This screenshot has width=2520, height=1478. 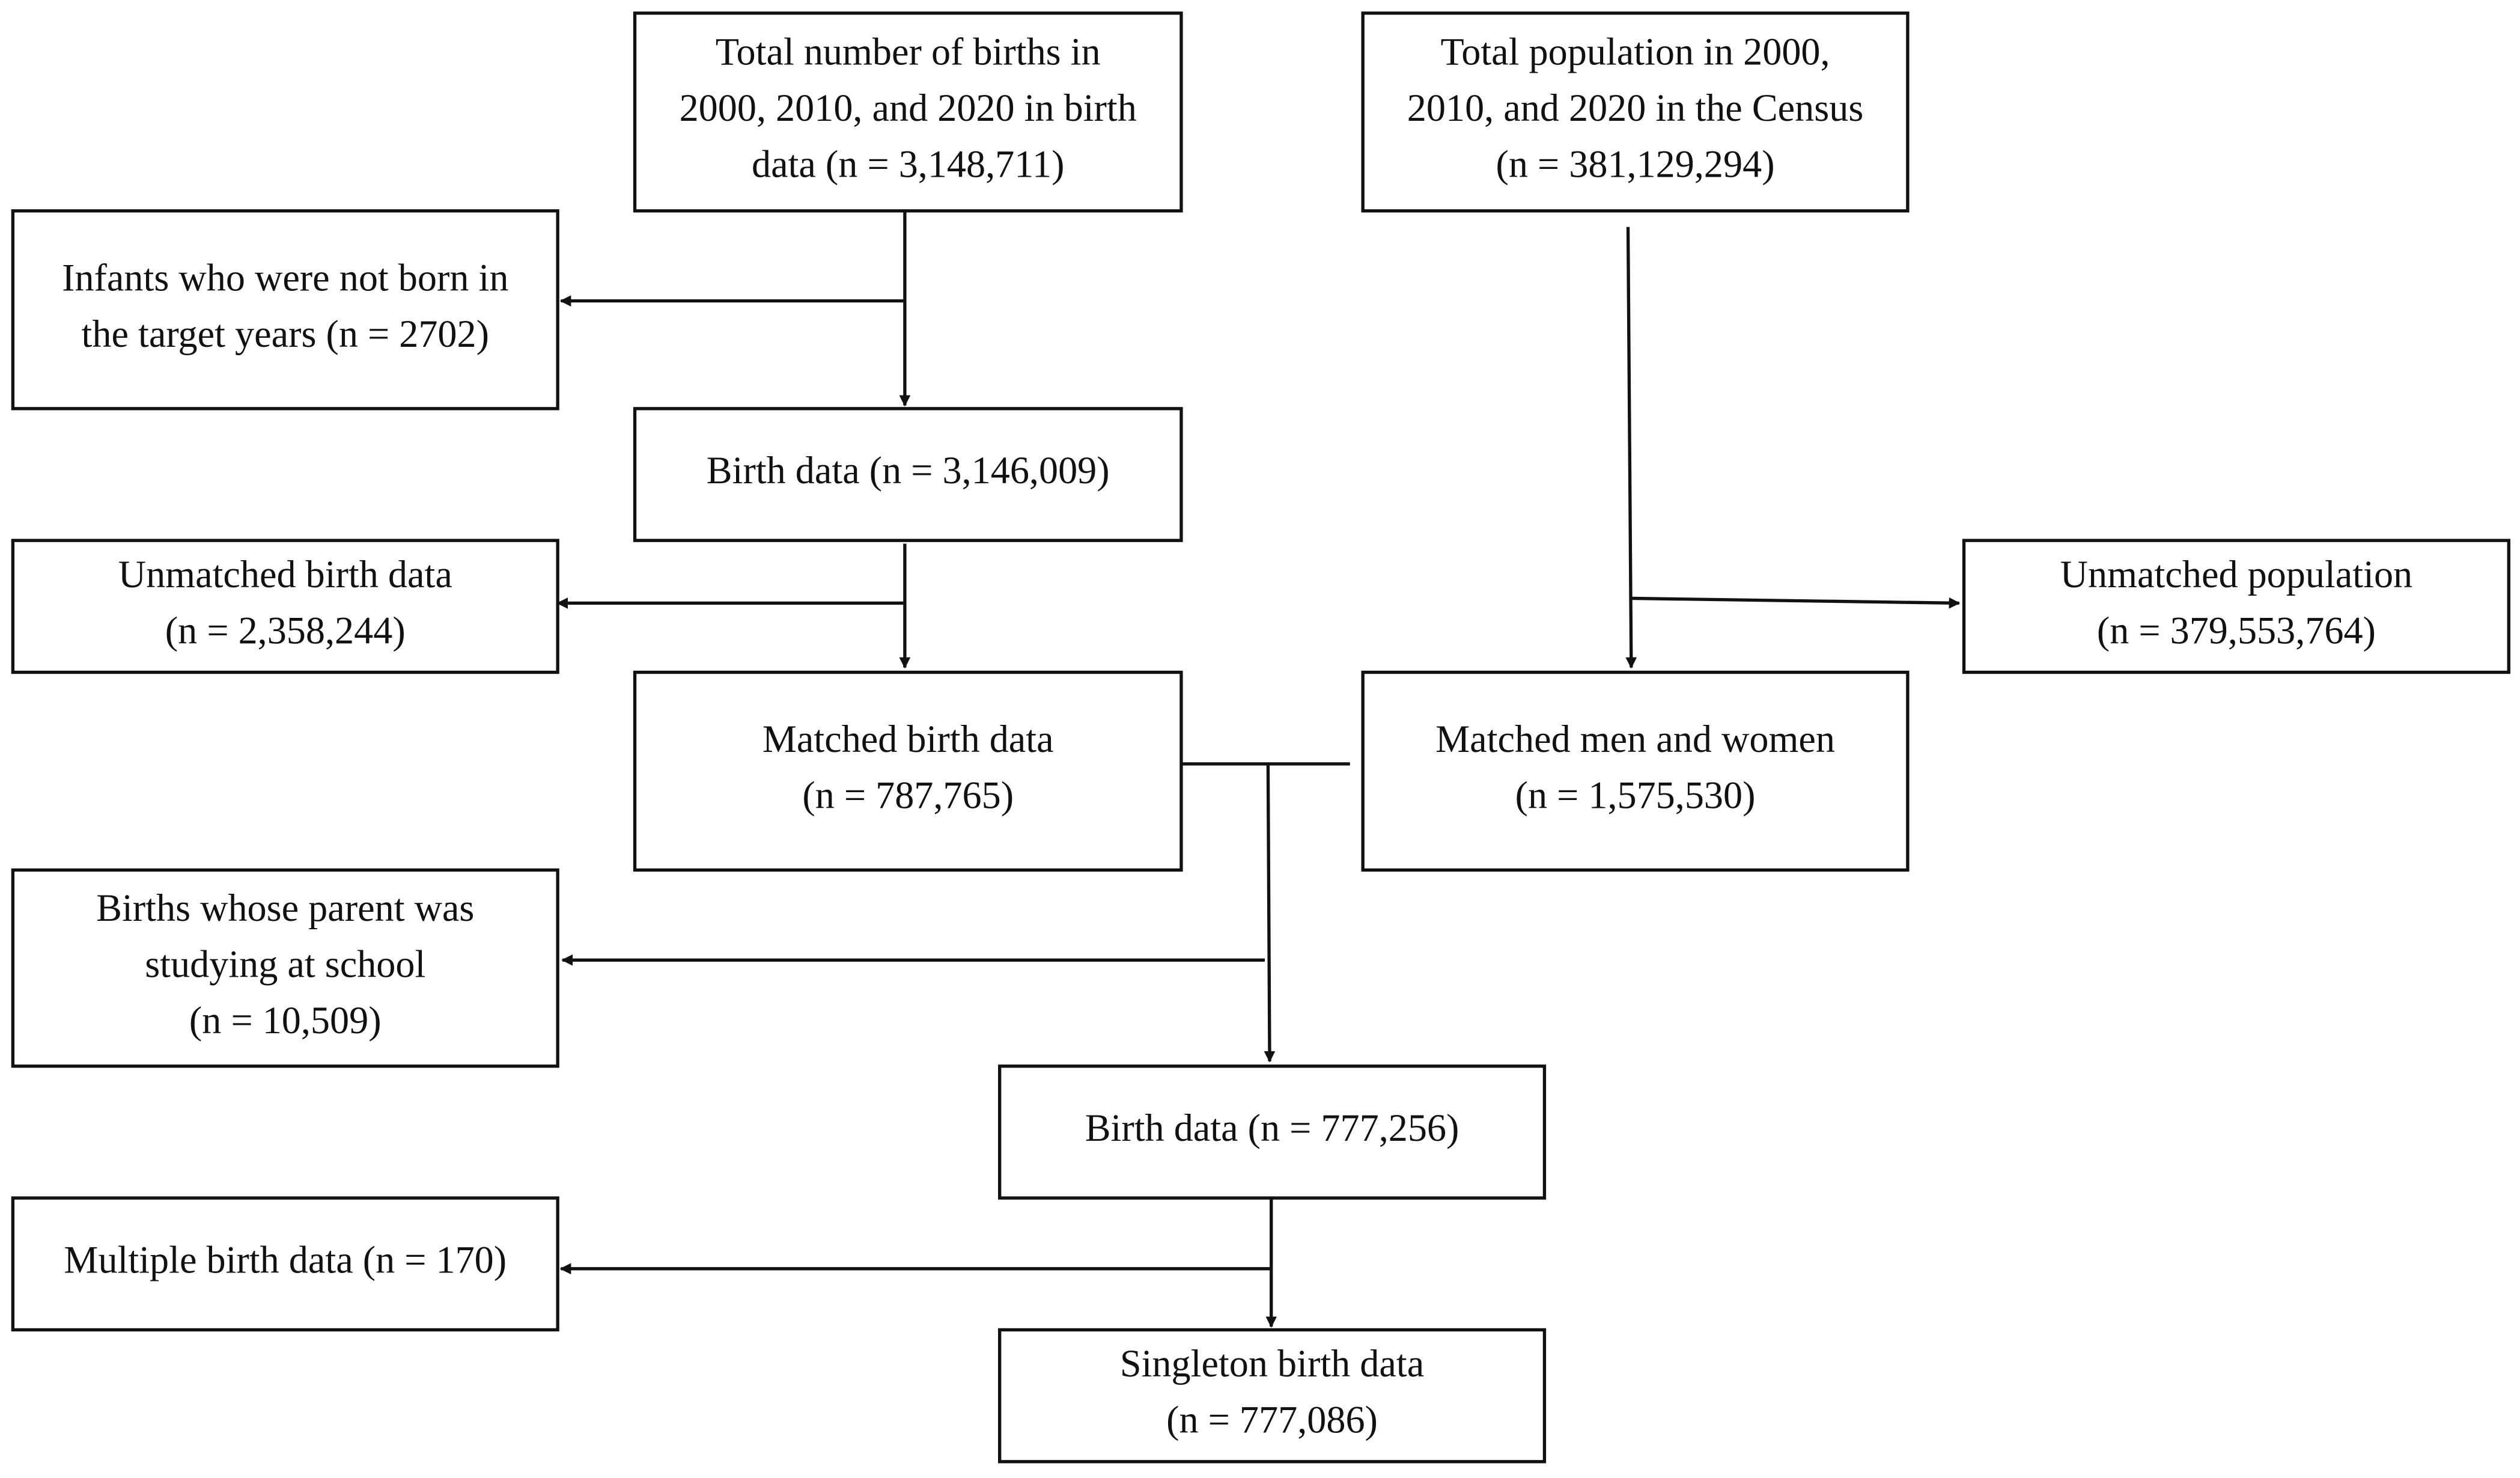 I want to click on node-label: Matched men and women, so click(x=1635, y=739).